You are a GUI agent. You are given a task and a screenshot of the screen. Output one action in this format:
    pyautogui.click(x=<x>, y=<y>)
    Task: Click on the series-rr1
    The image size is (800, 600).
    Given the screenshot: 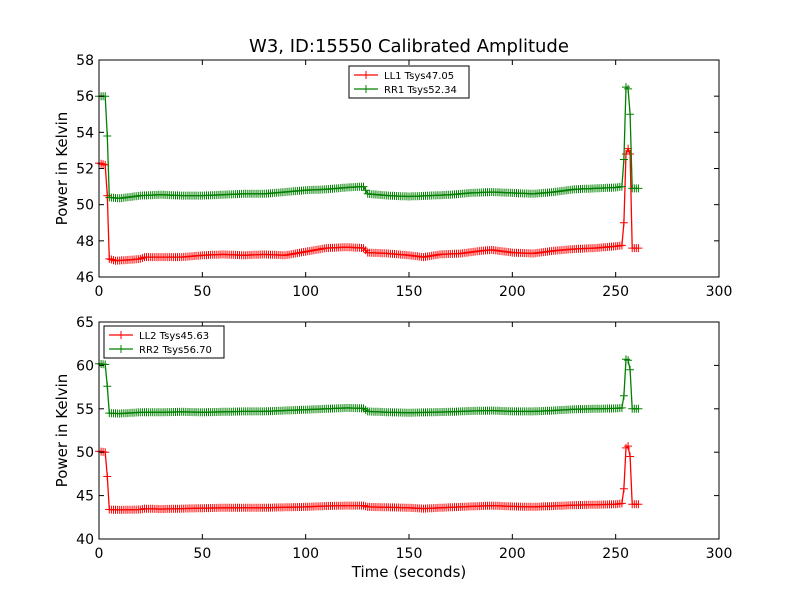 What is the action you would take?
    pyautogui.click(x=369, y=143)
    